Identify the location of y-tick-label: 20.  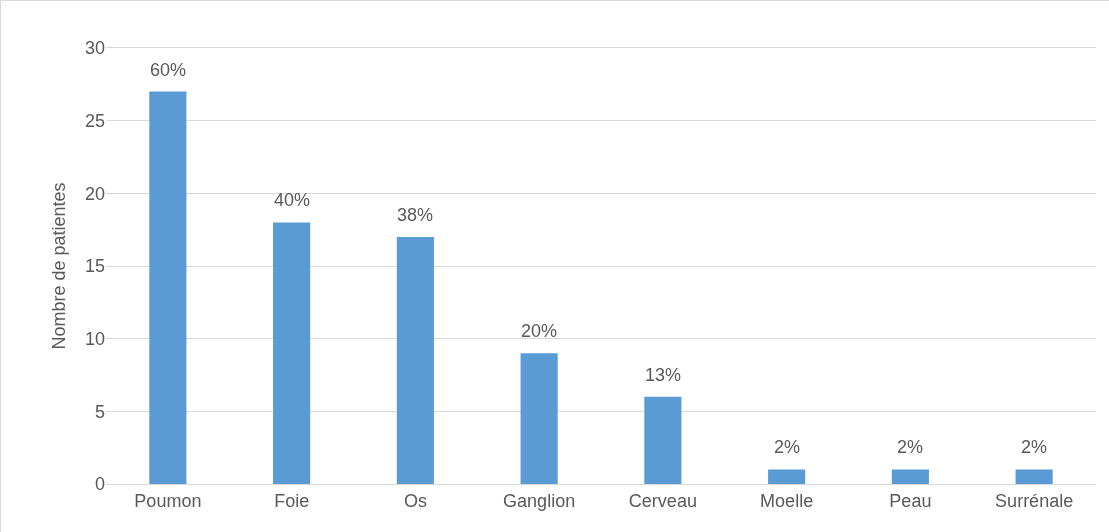
(94, 193).